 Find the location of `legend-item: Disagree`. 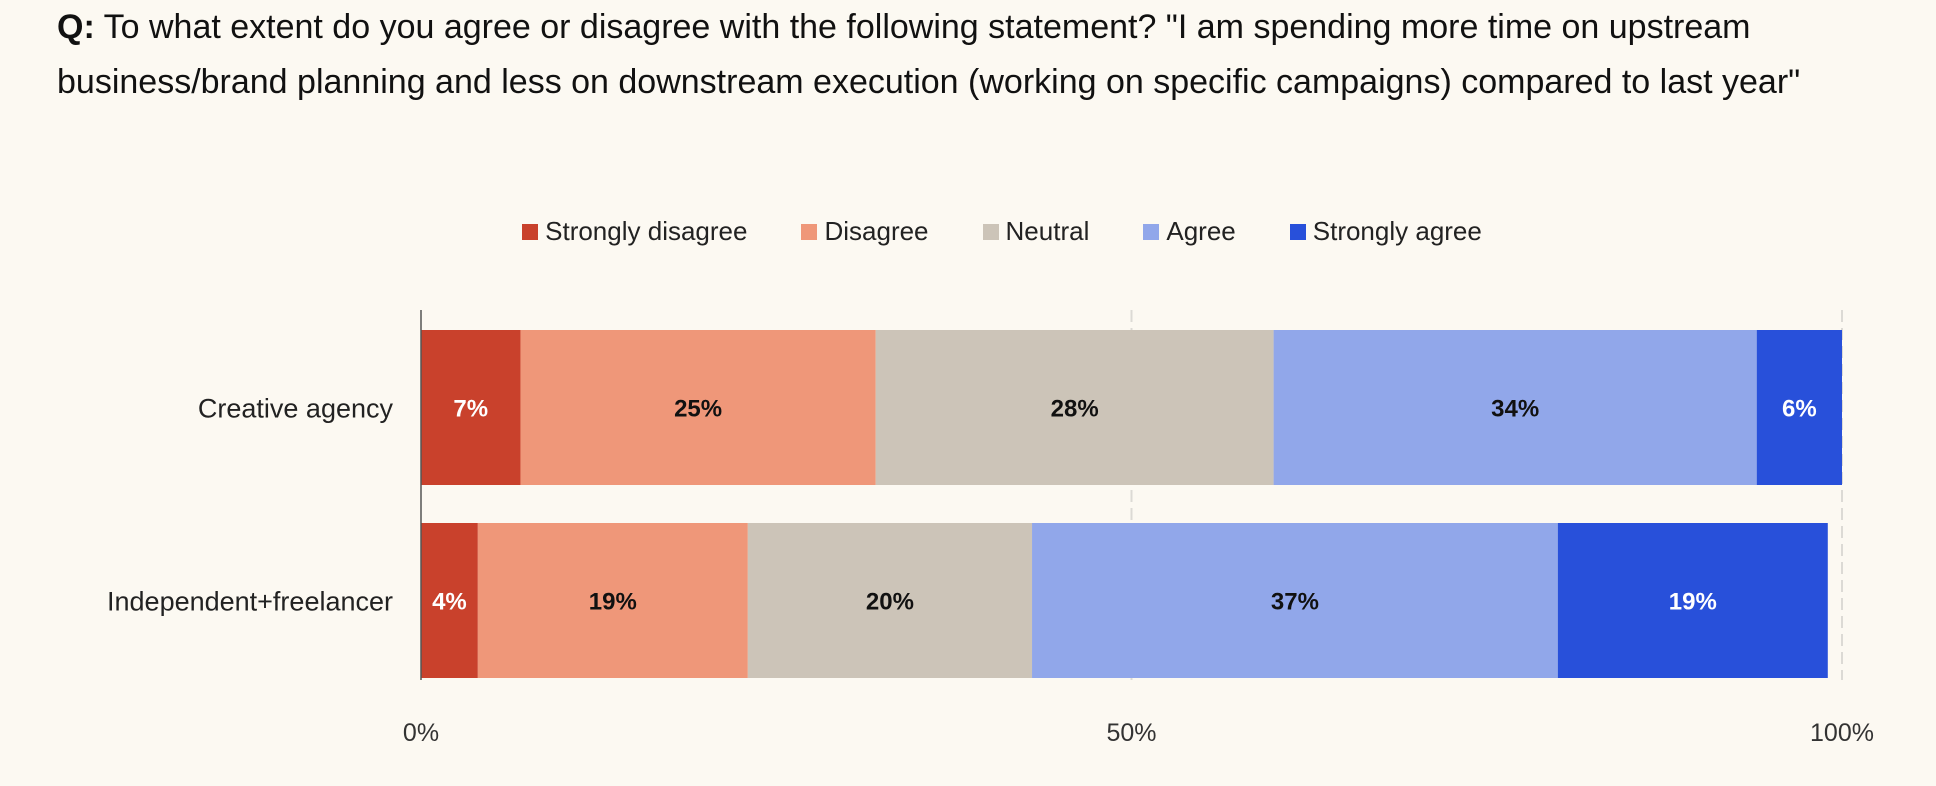

legend-item: Disagree is located at coordinates (865, 231).